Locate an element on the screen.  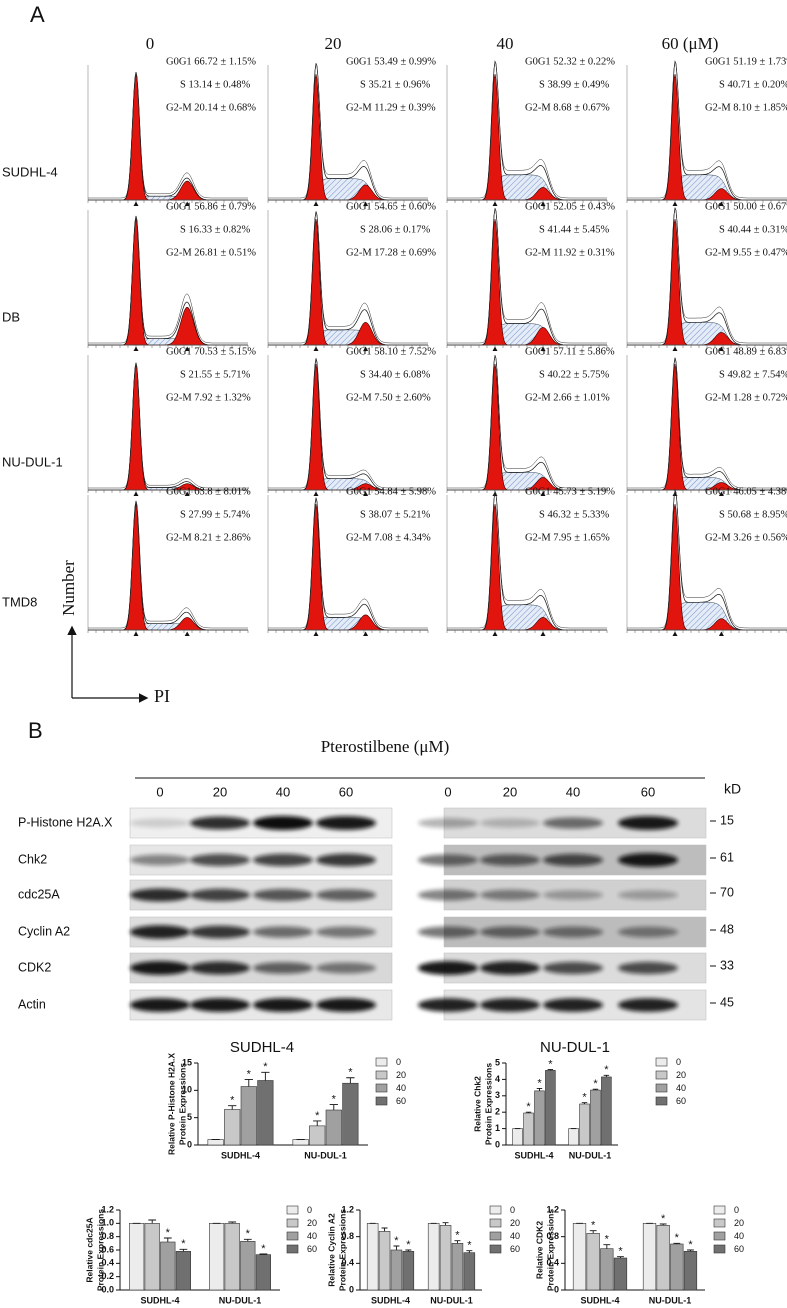
panel-label: A is located at coordinates (37, 14).